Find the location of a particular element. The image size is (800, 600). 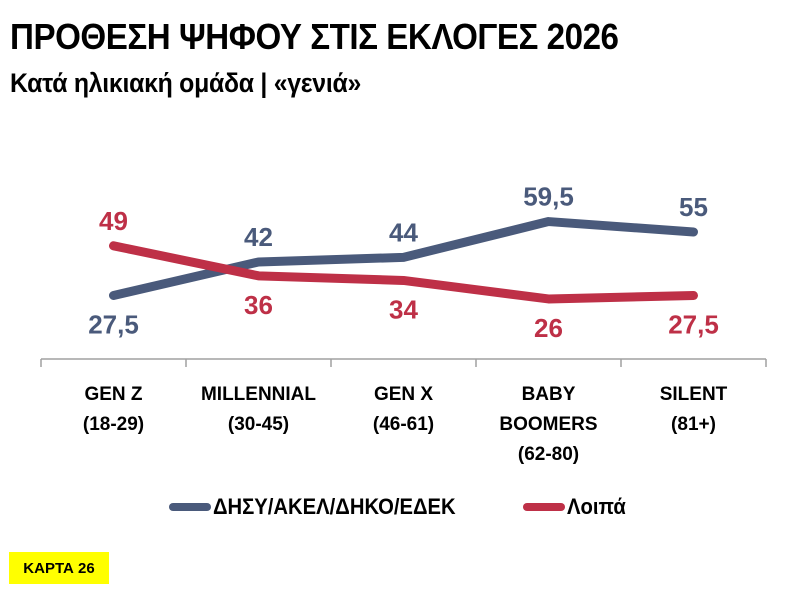

legend-label: ΔΗΣΥ/ΑΚΕΛ/ΔΗΚΟ/ΕΔΕΚ is located at coordinates (334, 506).